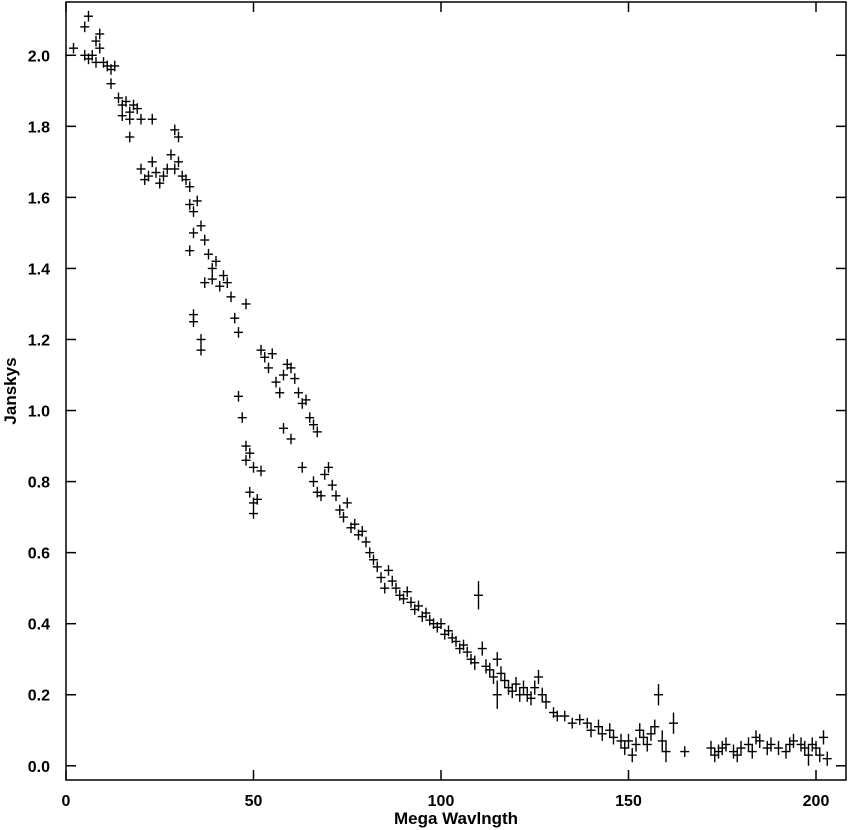 The width and height of the screenshot is (850, 830). Describe the element at coordinates (39, 696) in the screenshot. I see `y-tick-label: 0.2` at that location.